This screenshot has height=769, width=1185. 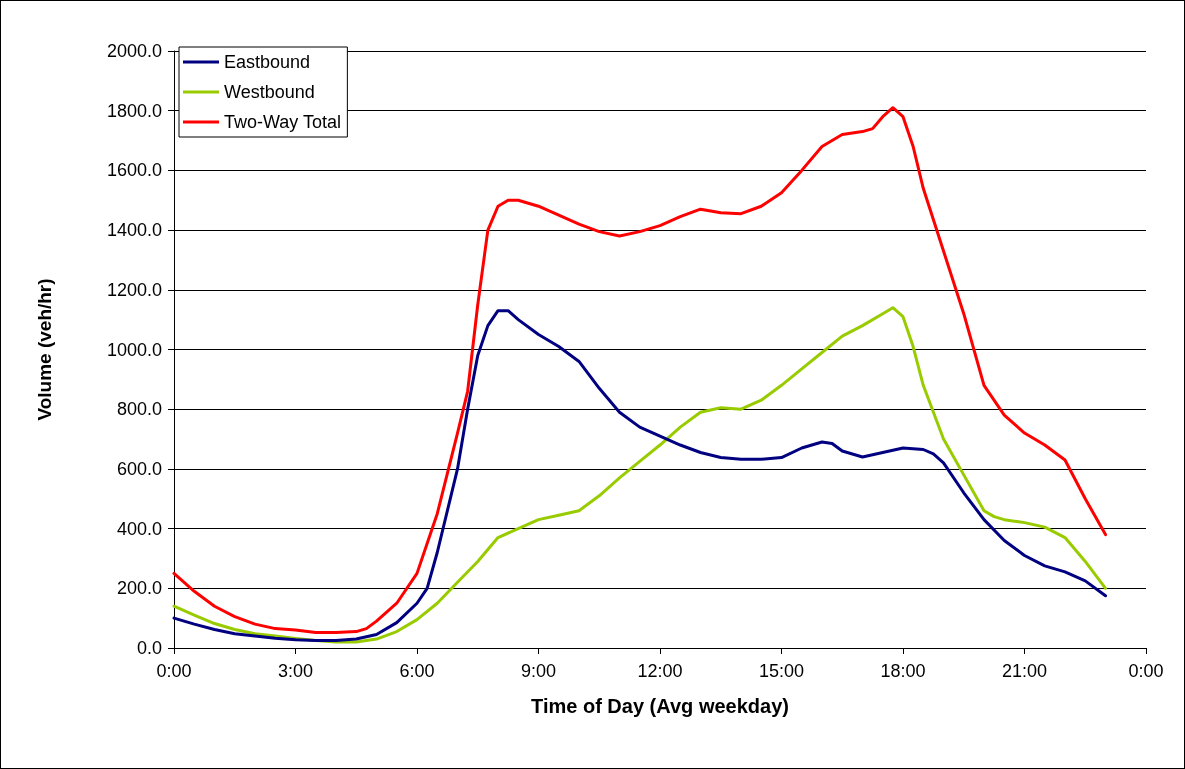 I want to click on y-tick-label: 800.0, so click(x=139, y=409).